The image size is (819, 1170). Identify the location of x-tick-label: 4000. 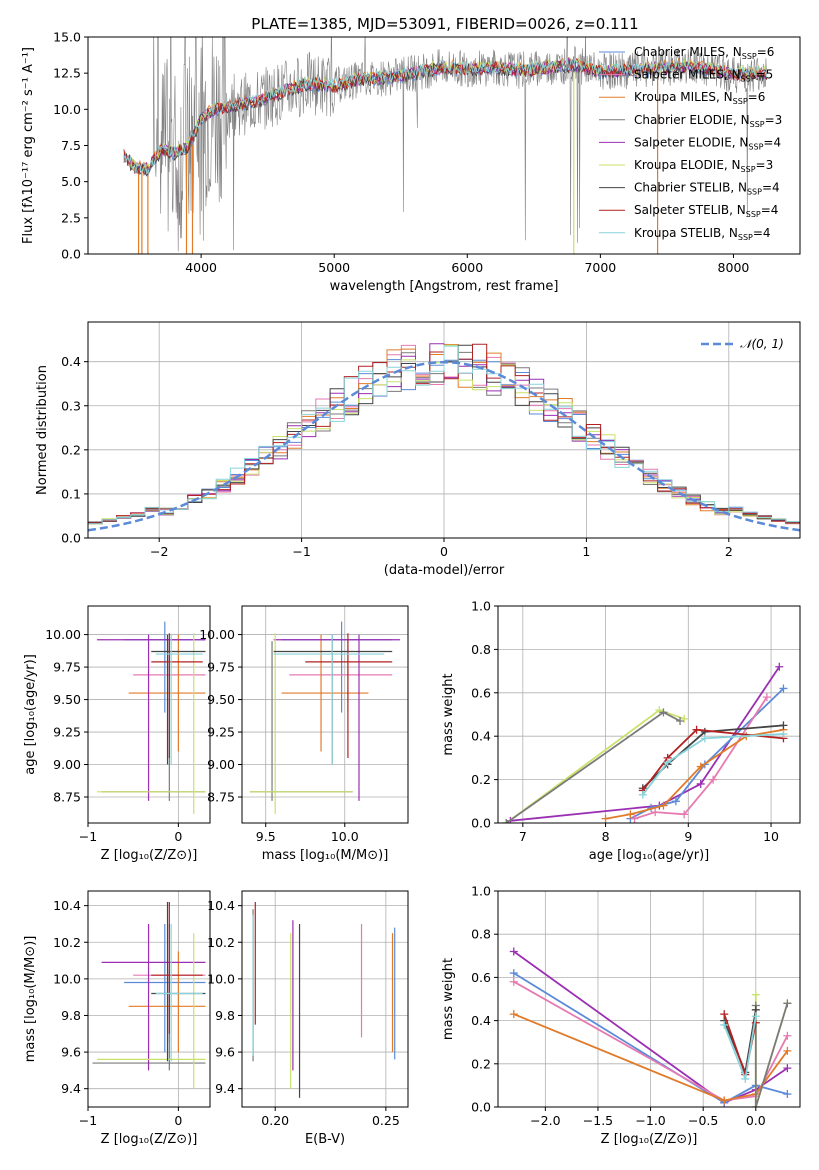
(201, 267).